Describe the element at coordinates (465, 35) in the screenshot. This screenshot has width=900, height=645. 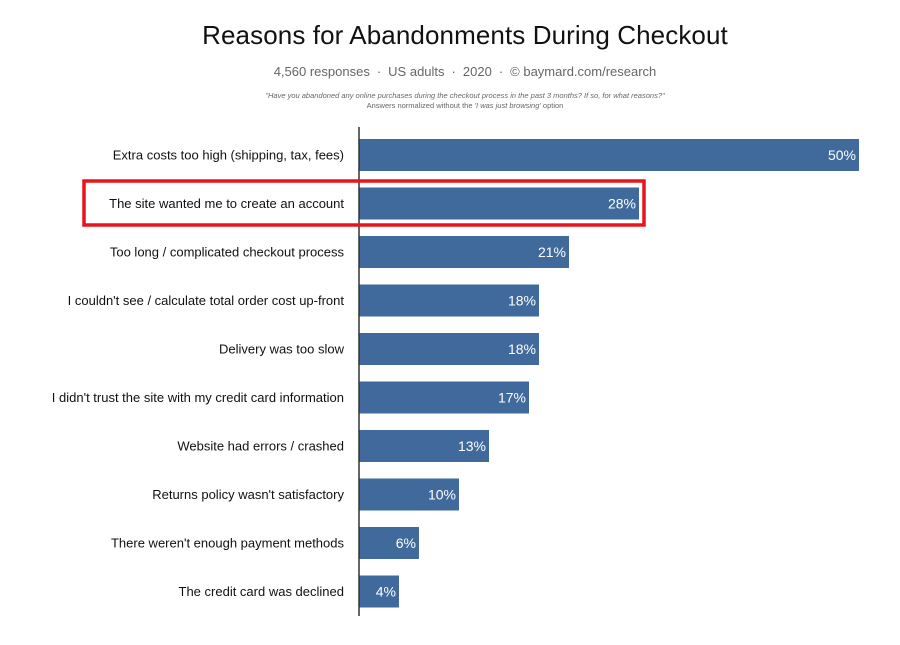
I see `chart-title: Reasons for Abandonments During Checkout` at that location.